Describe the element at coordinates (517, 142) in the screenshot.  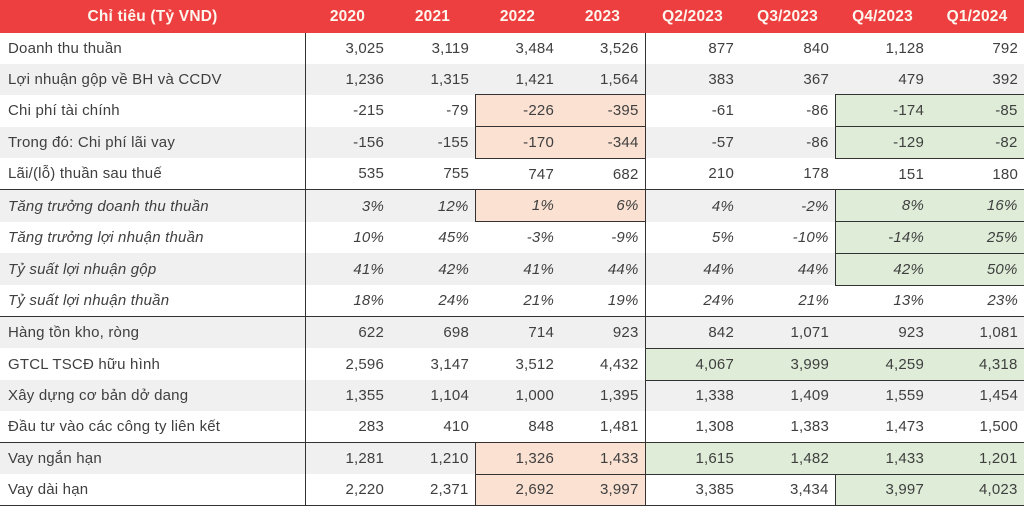
I see `value-cell: -170` at that location.